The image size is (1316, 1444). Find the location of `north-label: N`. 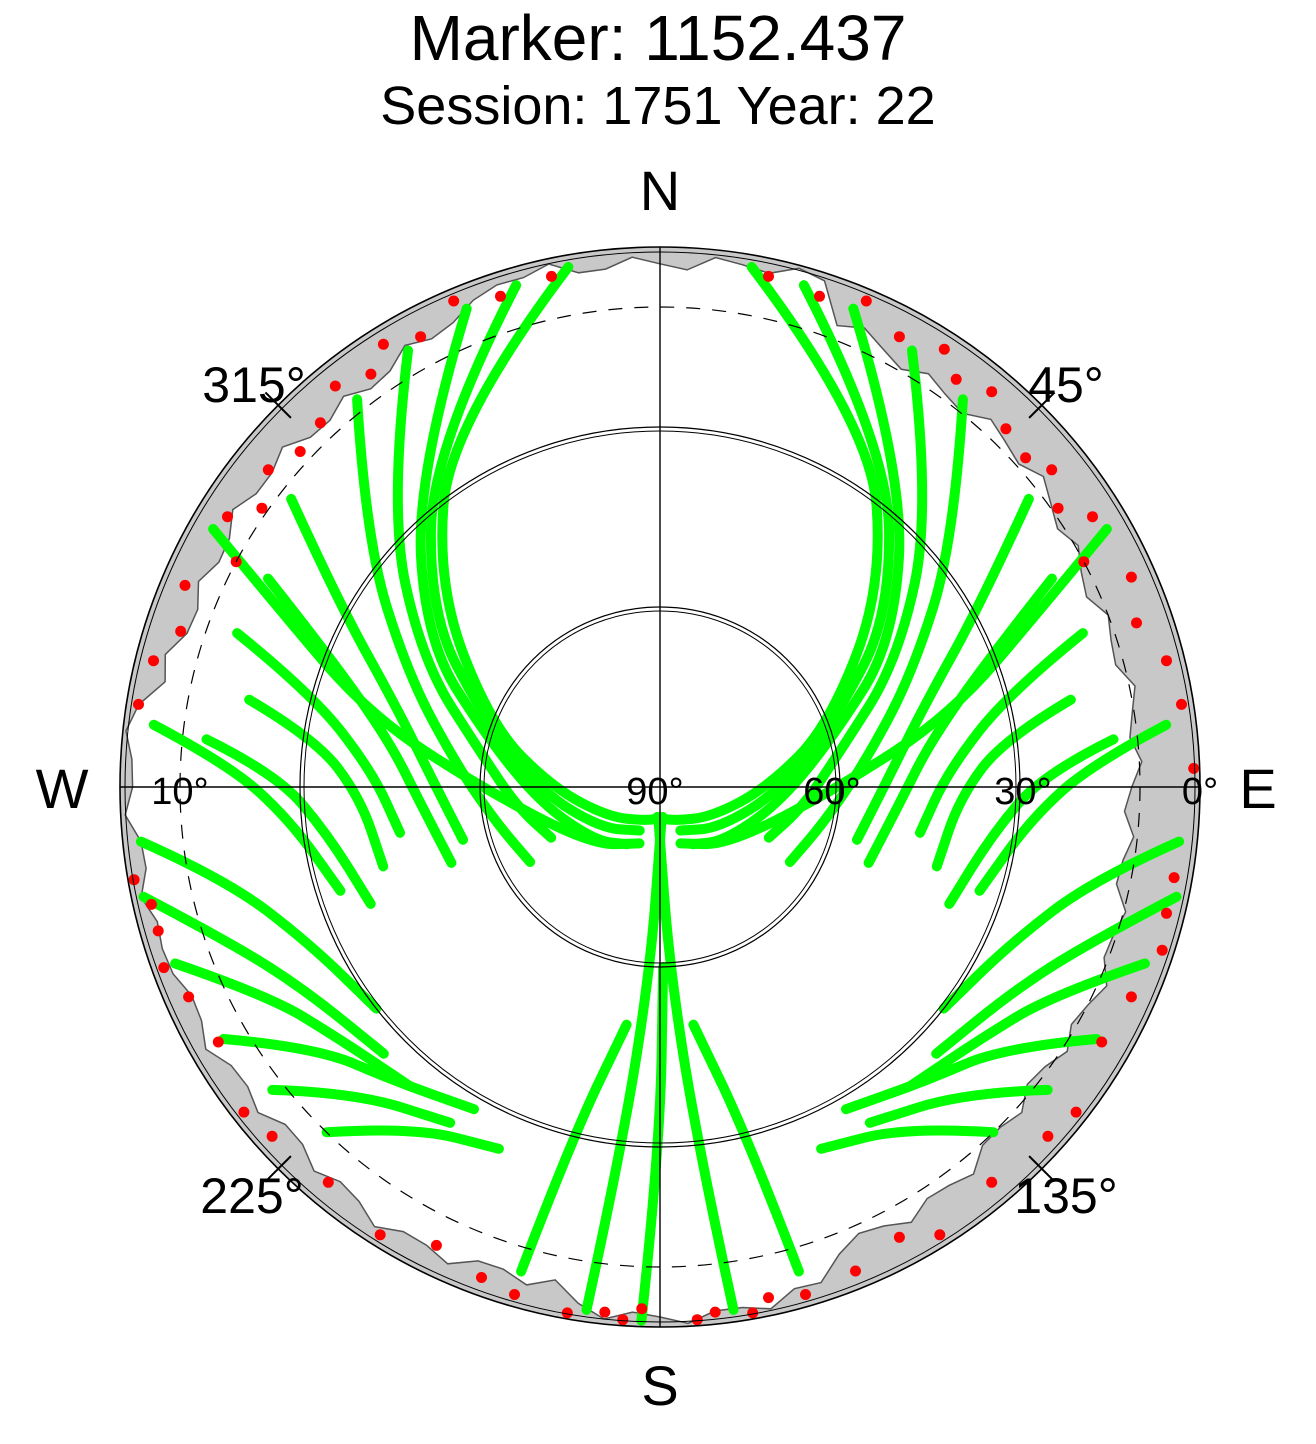

north-label: N is located at coordinates (660, 190).